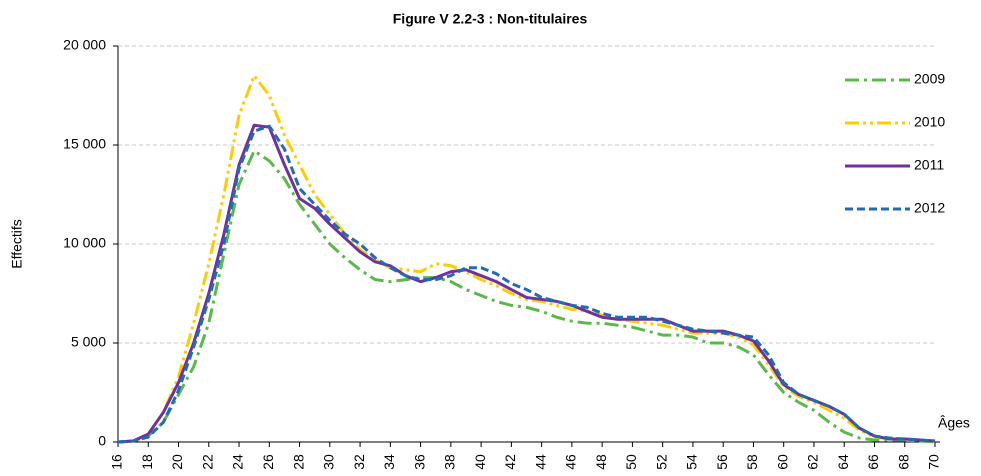  I want to click on x-tick-label: 34, so click(389, 462).